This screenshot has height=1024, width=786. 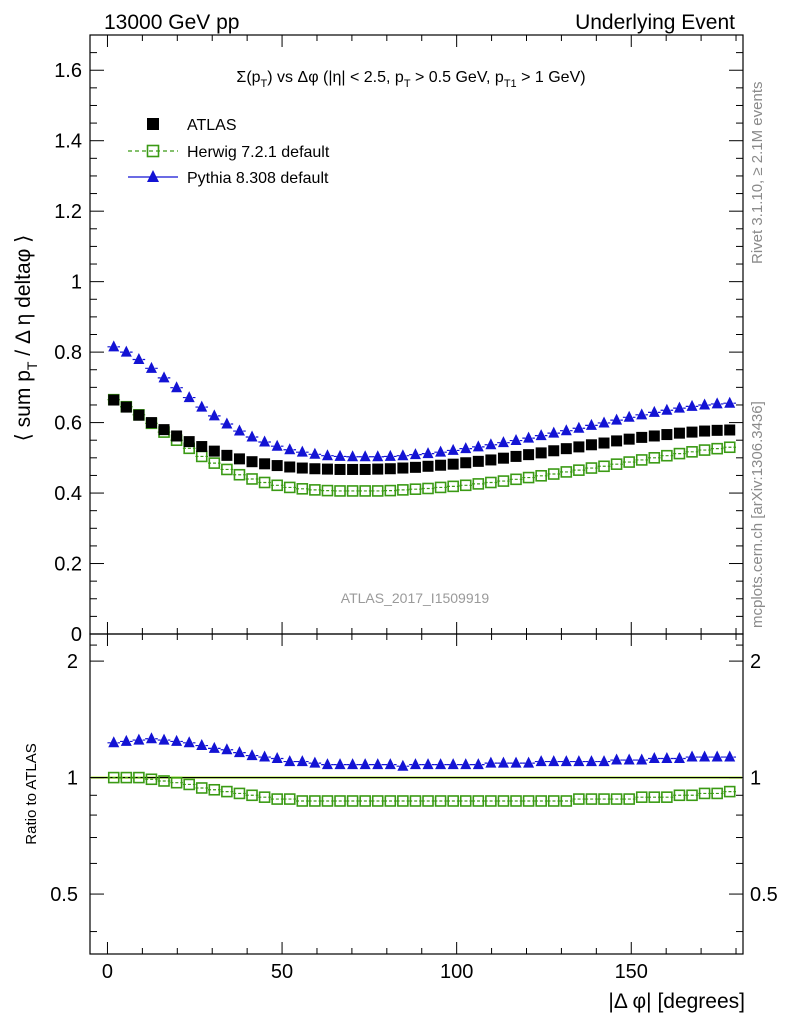 What do you see at coordinates (422, 769) in the screenshot?
I see `ratio-plot-marks` at bounding box center [422, 769].